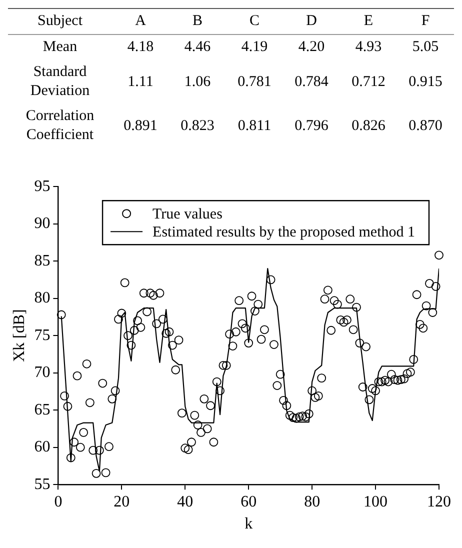 The height and width of the screenshot is (548, 462). Describe the element at coordinates (42, 484) in the screenshot. I see `y-tick-label: 55` at that location.